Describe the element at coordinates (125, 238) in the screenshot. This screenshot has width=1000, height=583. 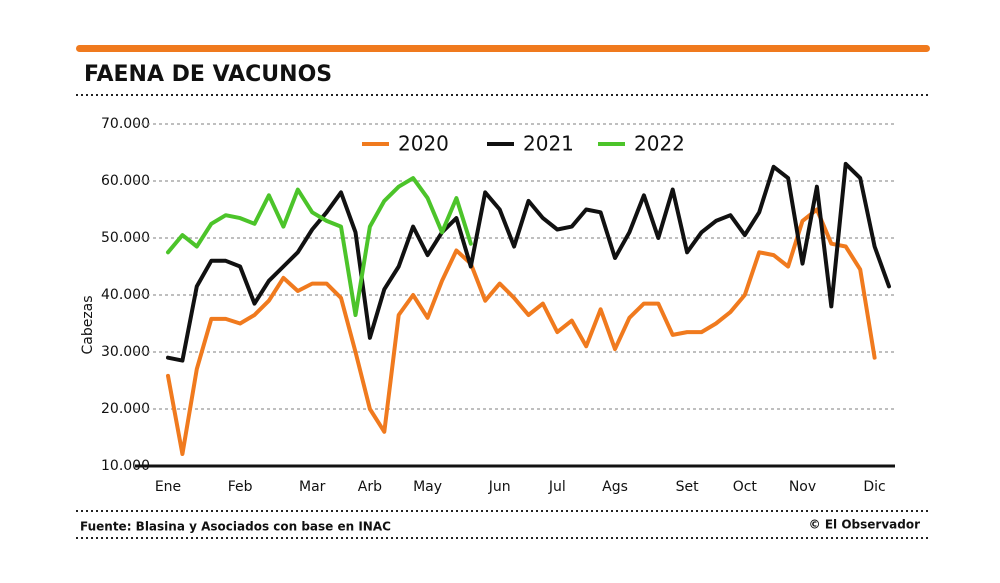
I see `y-tick-label: 50.000` at that location.